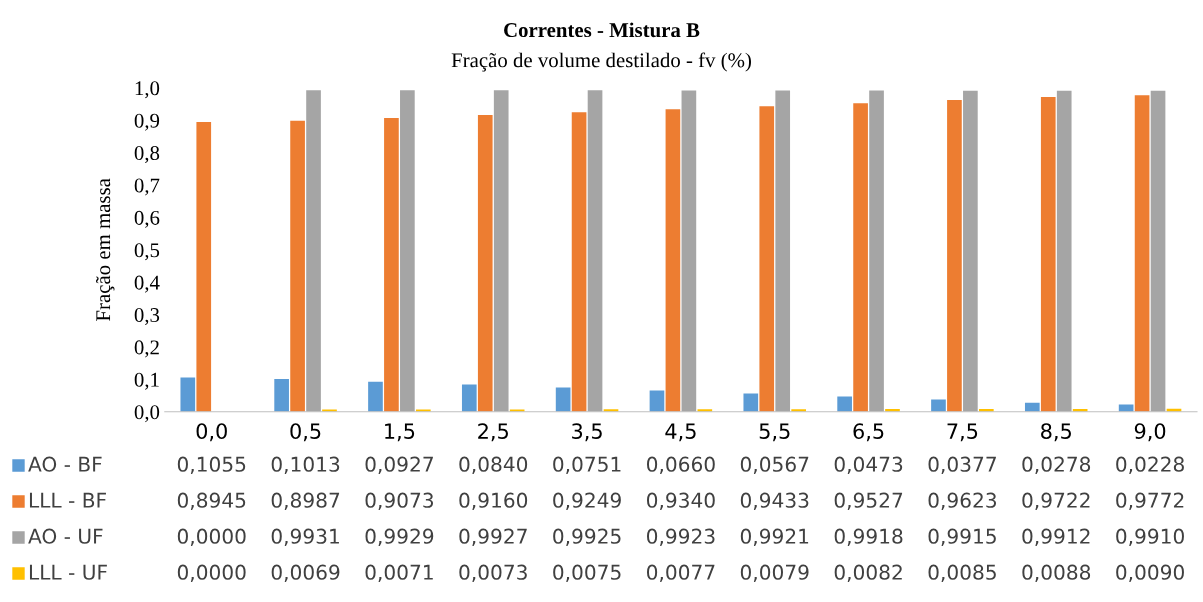  What do you see at coordinates (211, 465) in the screenshot?
I see `data-label: 0,1055` at bounding box center [211, 465].